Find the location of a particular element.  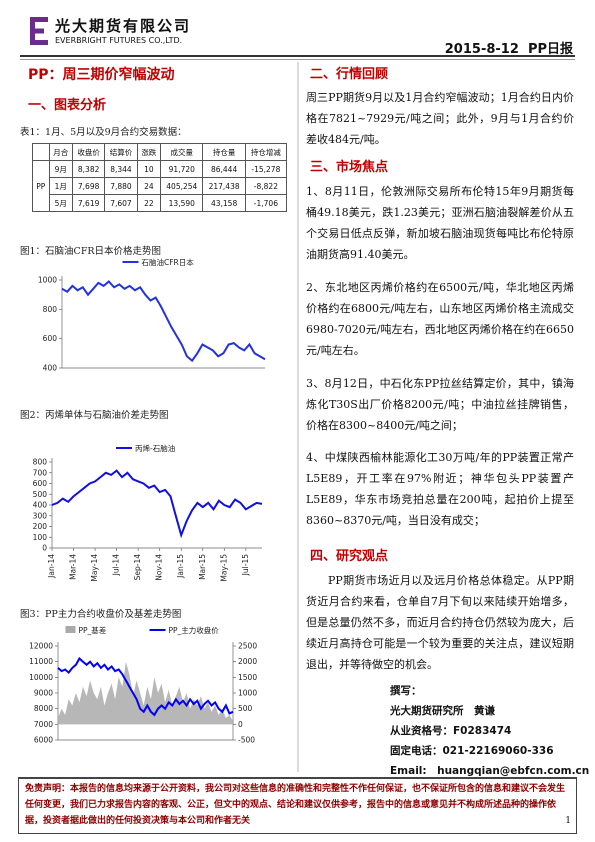

figure-caption: 图2：丙烯单体与石脑油价差走势图 is located at coordinates (94, 415).